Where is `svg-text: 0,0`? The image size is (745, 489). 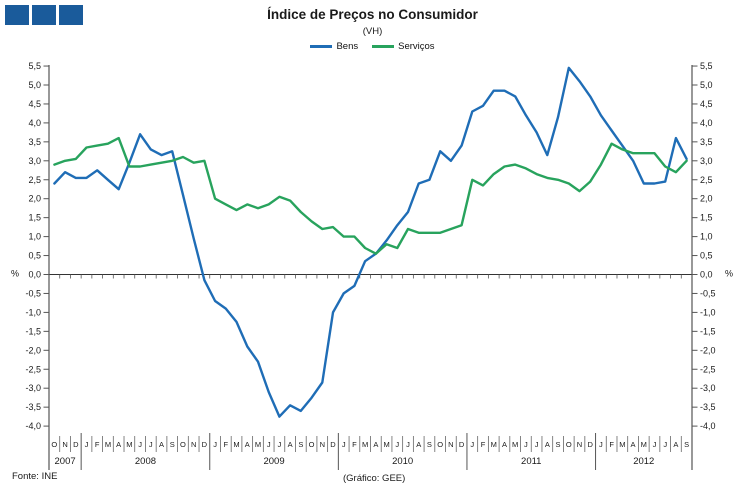
svg-text: 0,0 is located at coordinates (706, 275).